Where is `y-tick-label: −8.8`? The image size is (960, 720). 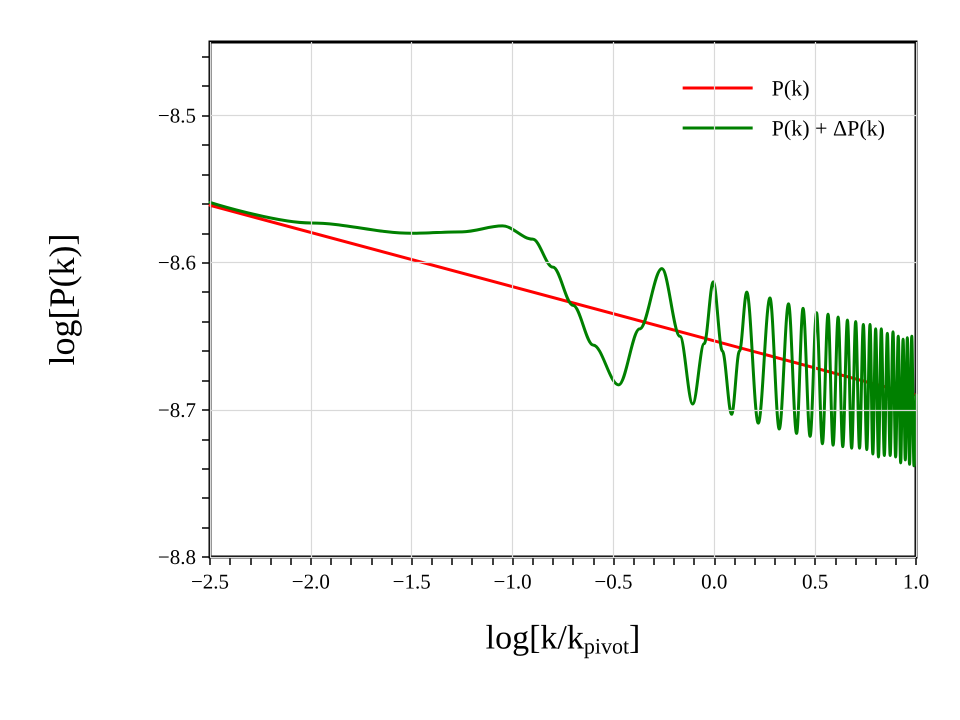
y-tick-label: −8.8 is located at coordinates (177, 557).